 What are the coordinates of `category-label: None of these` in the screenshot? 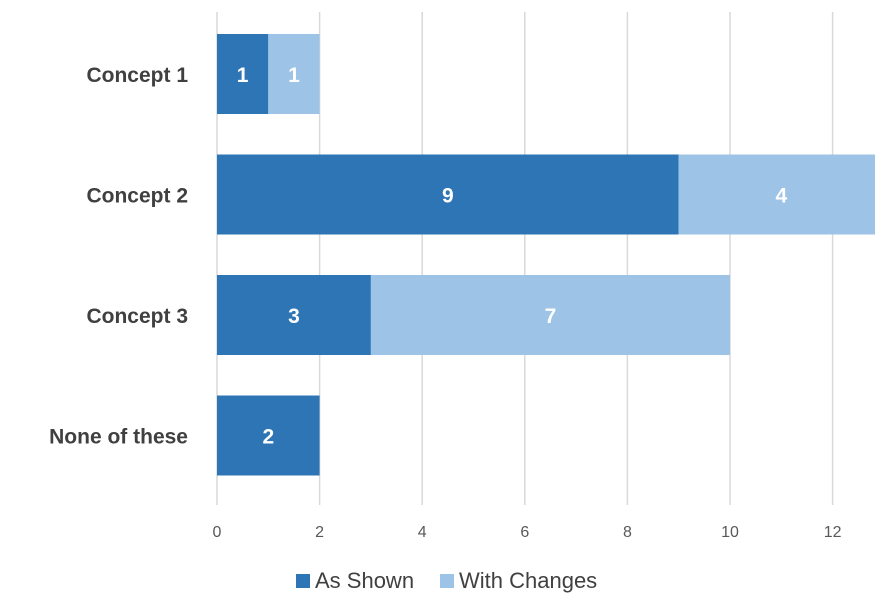 It's located at (118, 437).